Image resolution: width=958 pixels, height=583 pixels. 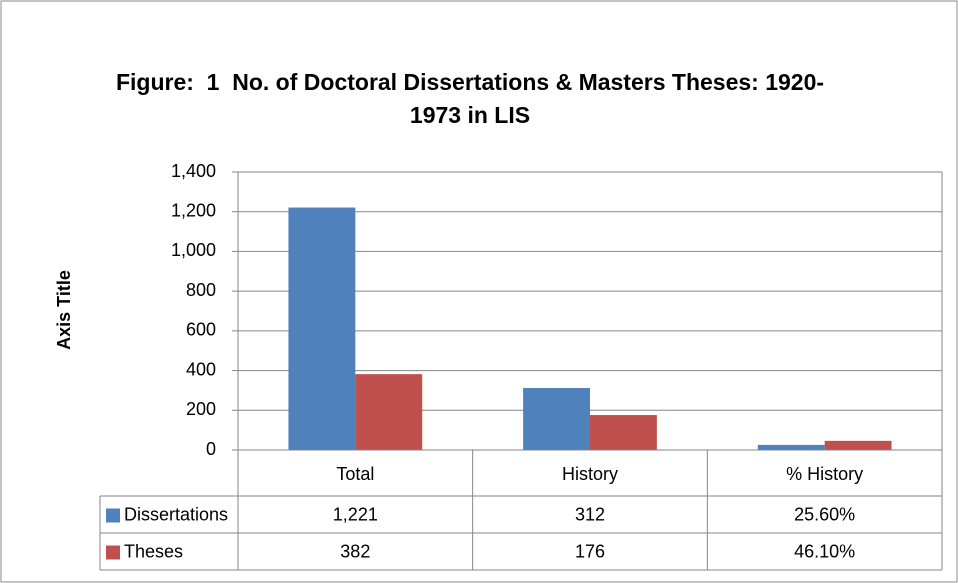 I want to click on y-tick-label: 800, so click(x=201, y=290).